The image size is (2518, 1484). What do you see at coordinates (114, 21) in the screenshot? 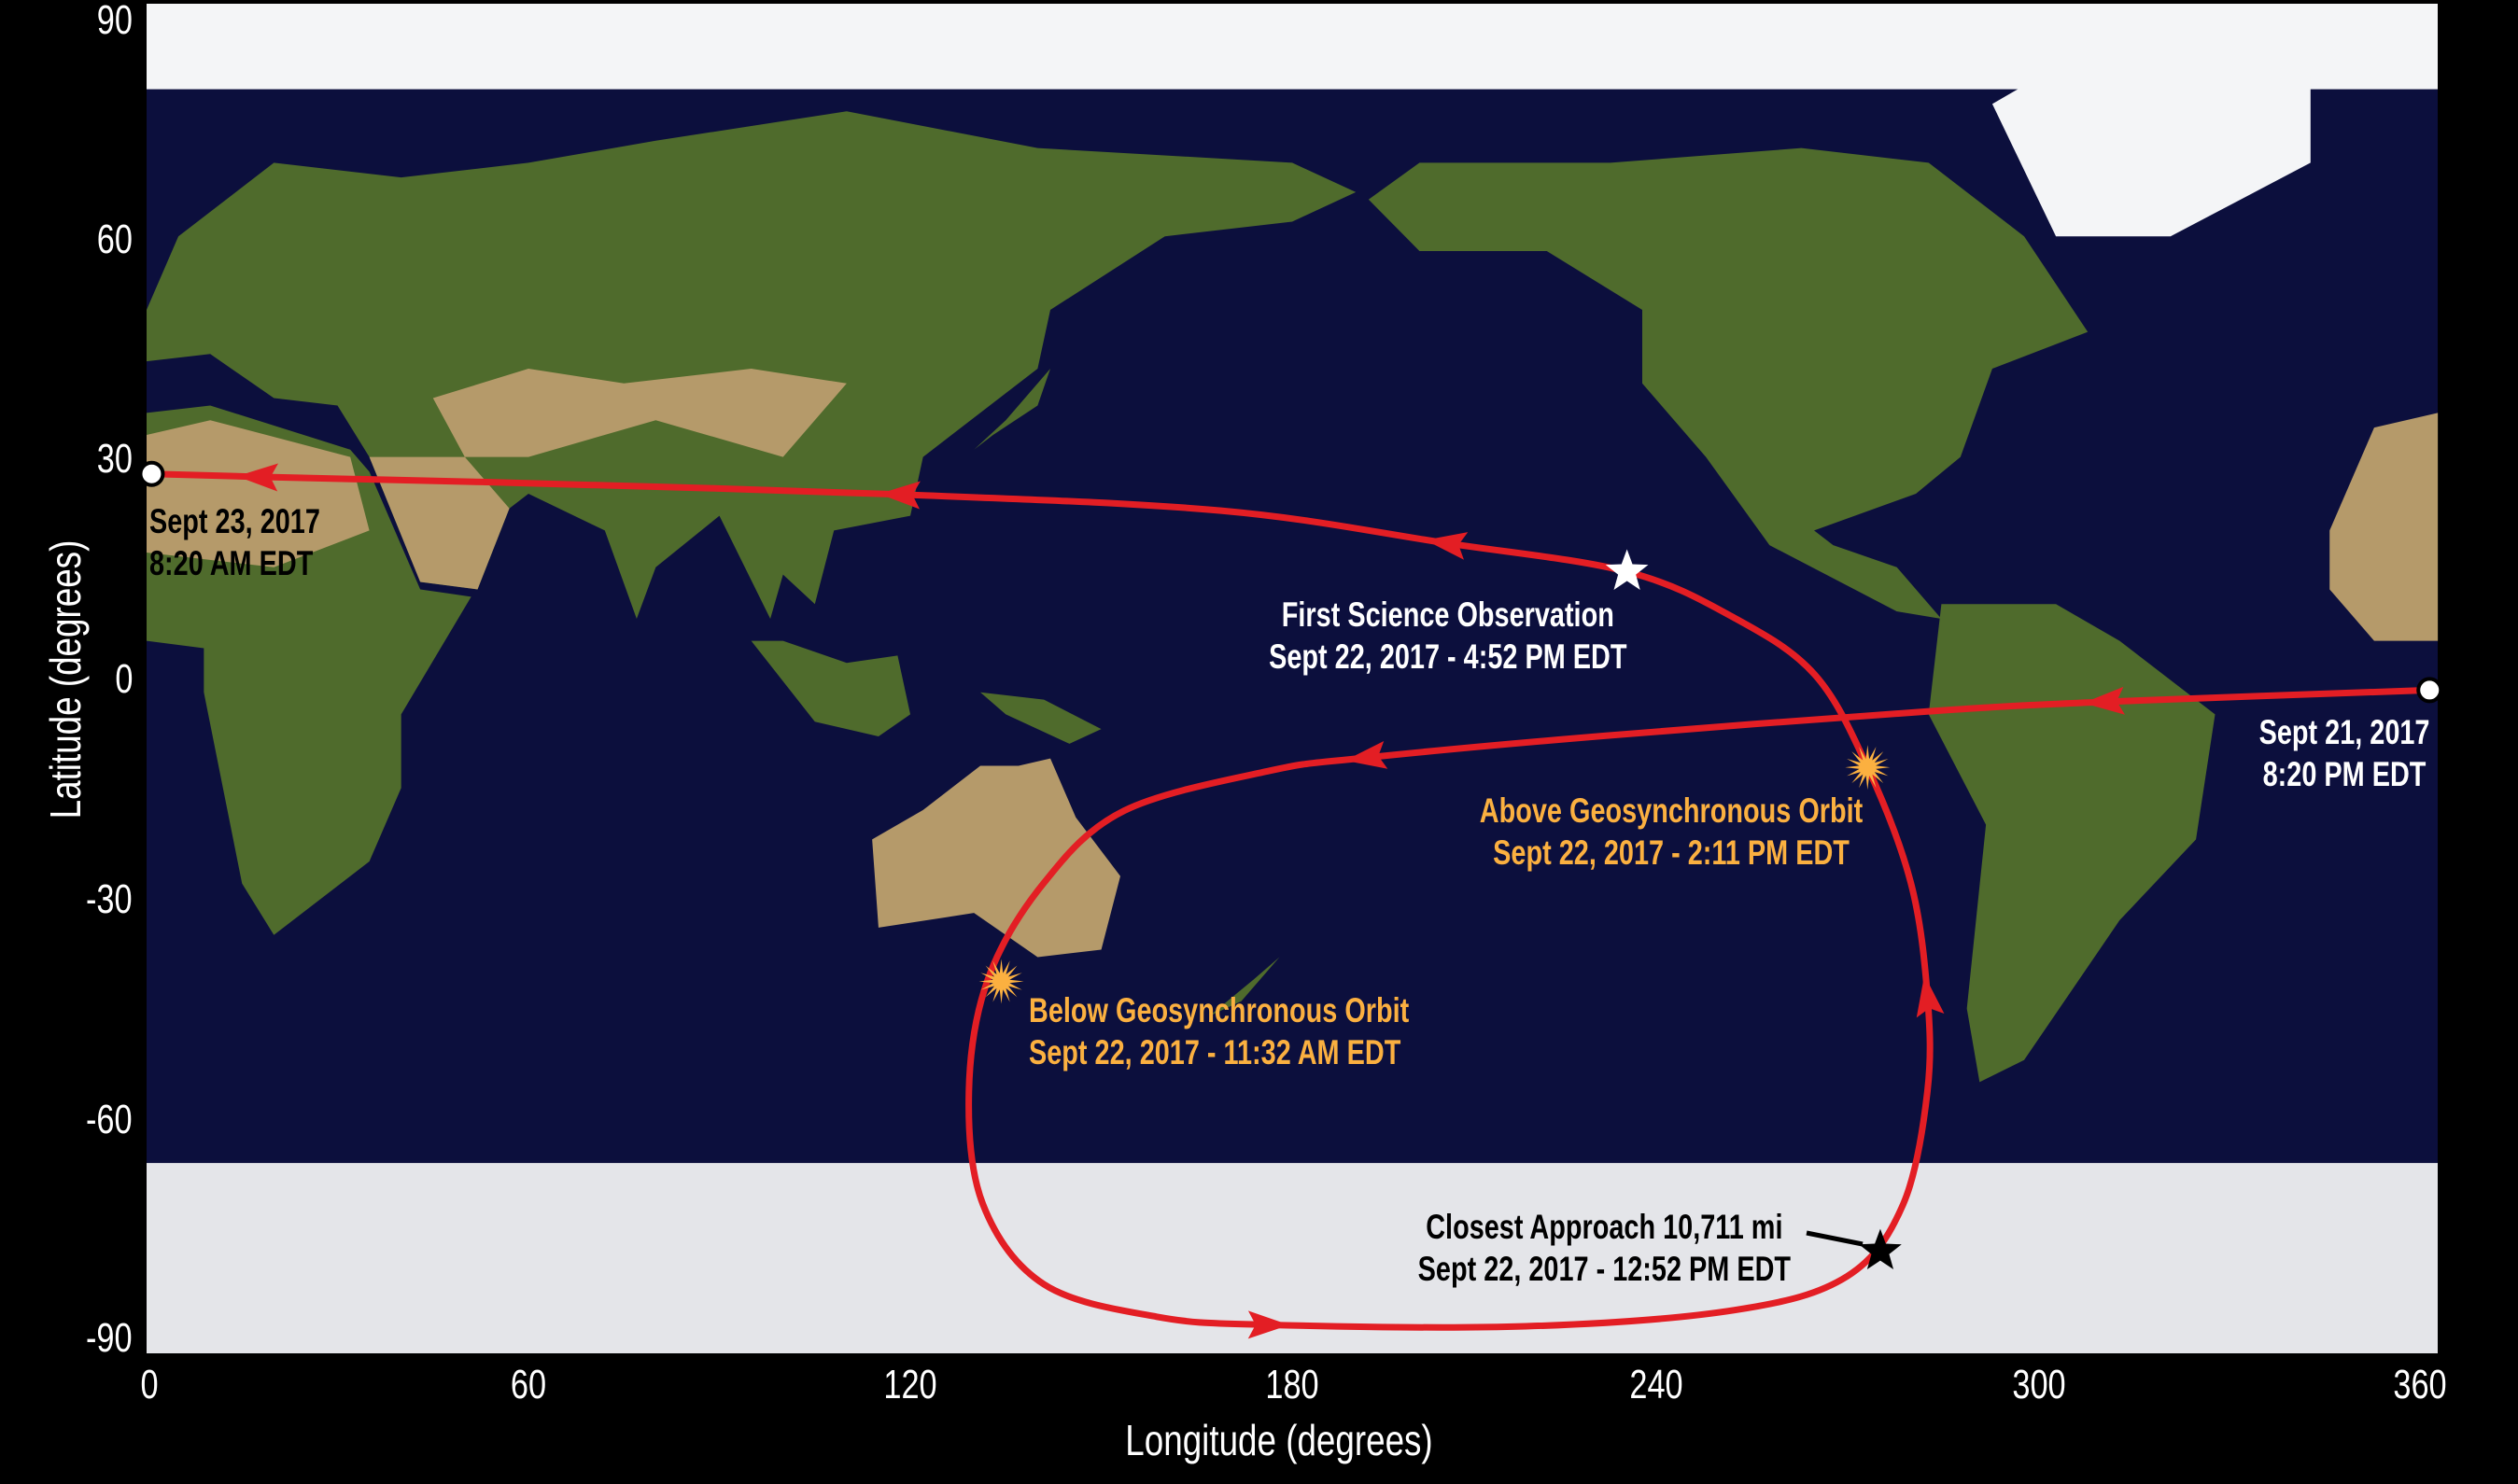
I see `y-tick-label: 90` at bounding box center [114, 21].